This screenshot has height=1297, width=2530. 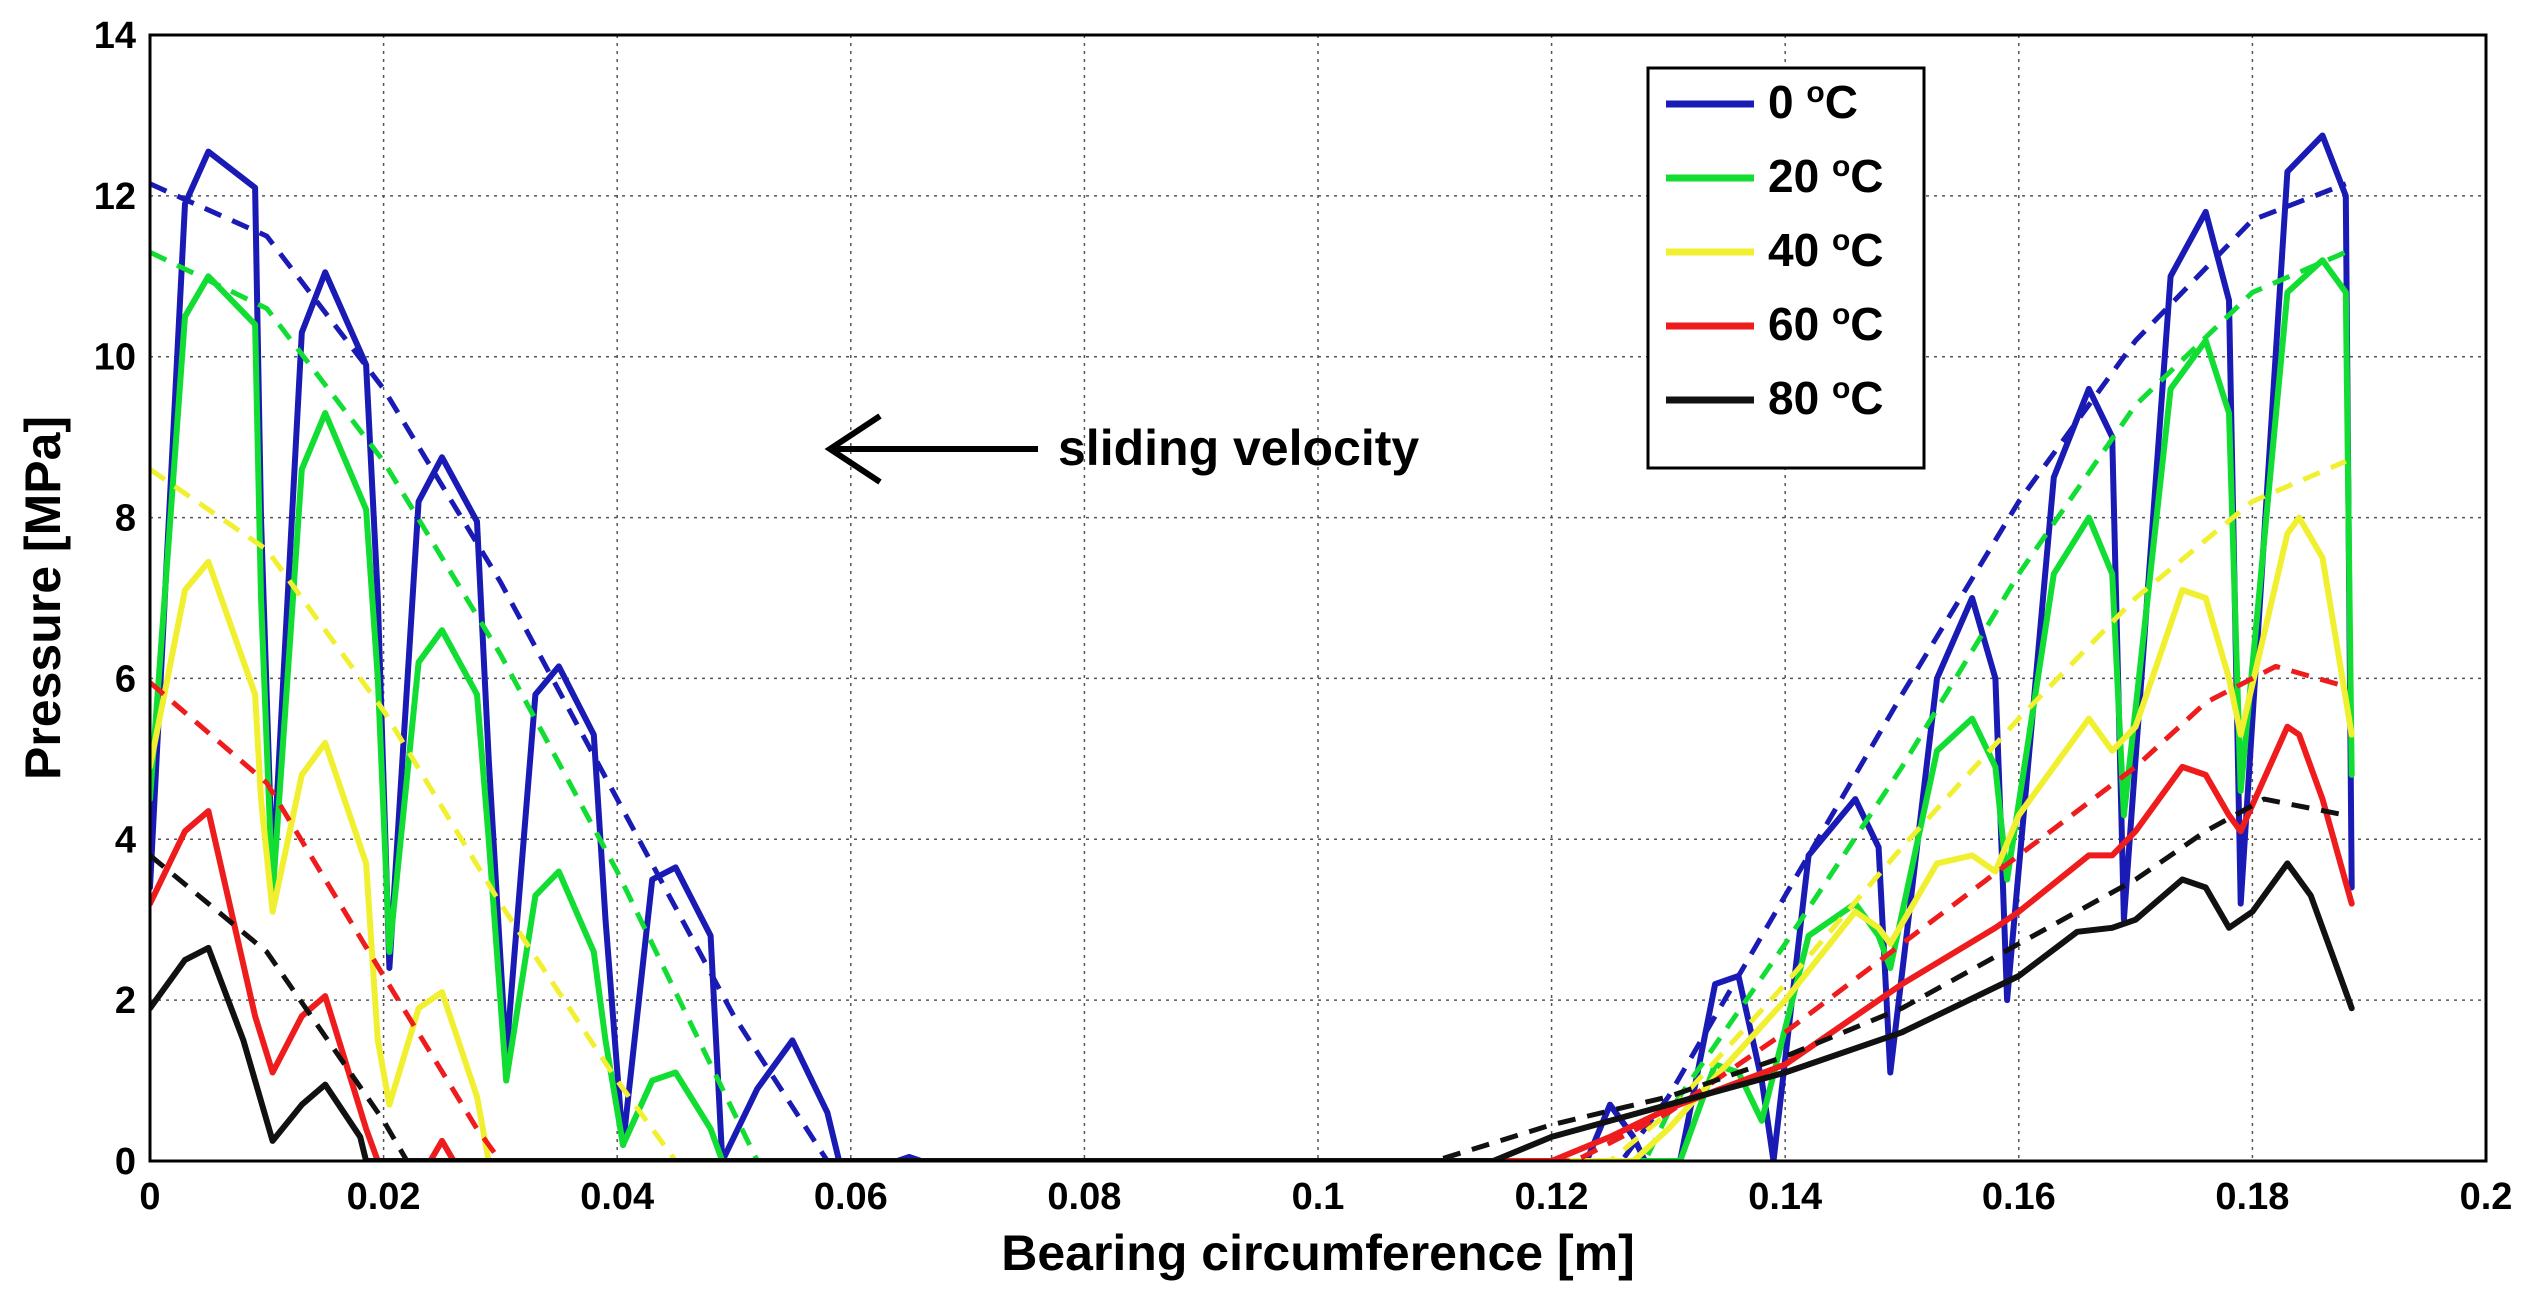 What do you see at coordinates (115, 197) in the screenshot?
I see `y-tick-label: 12` at bounding box center [115, 197].